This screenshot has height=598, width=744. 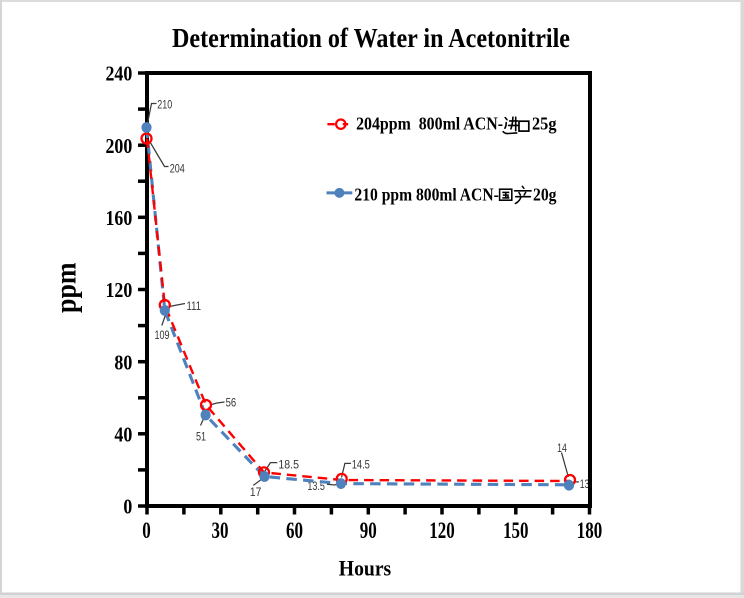 What do you see at coordinates (194, 306) in the screenshot?
I see `svg-text: 111` at bounding box center [194, 306].